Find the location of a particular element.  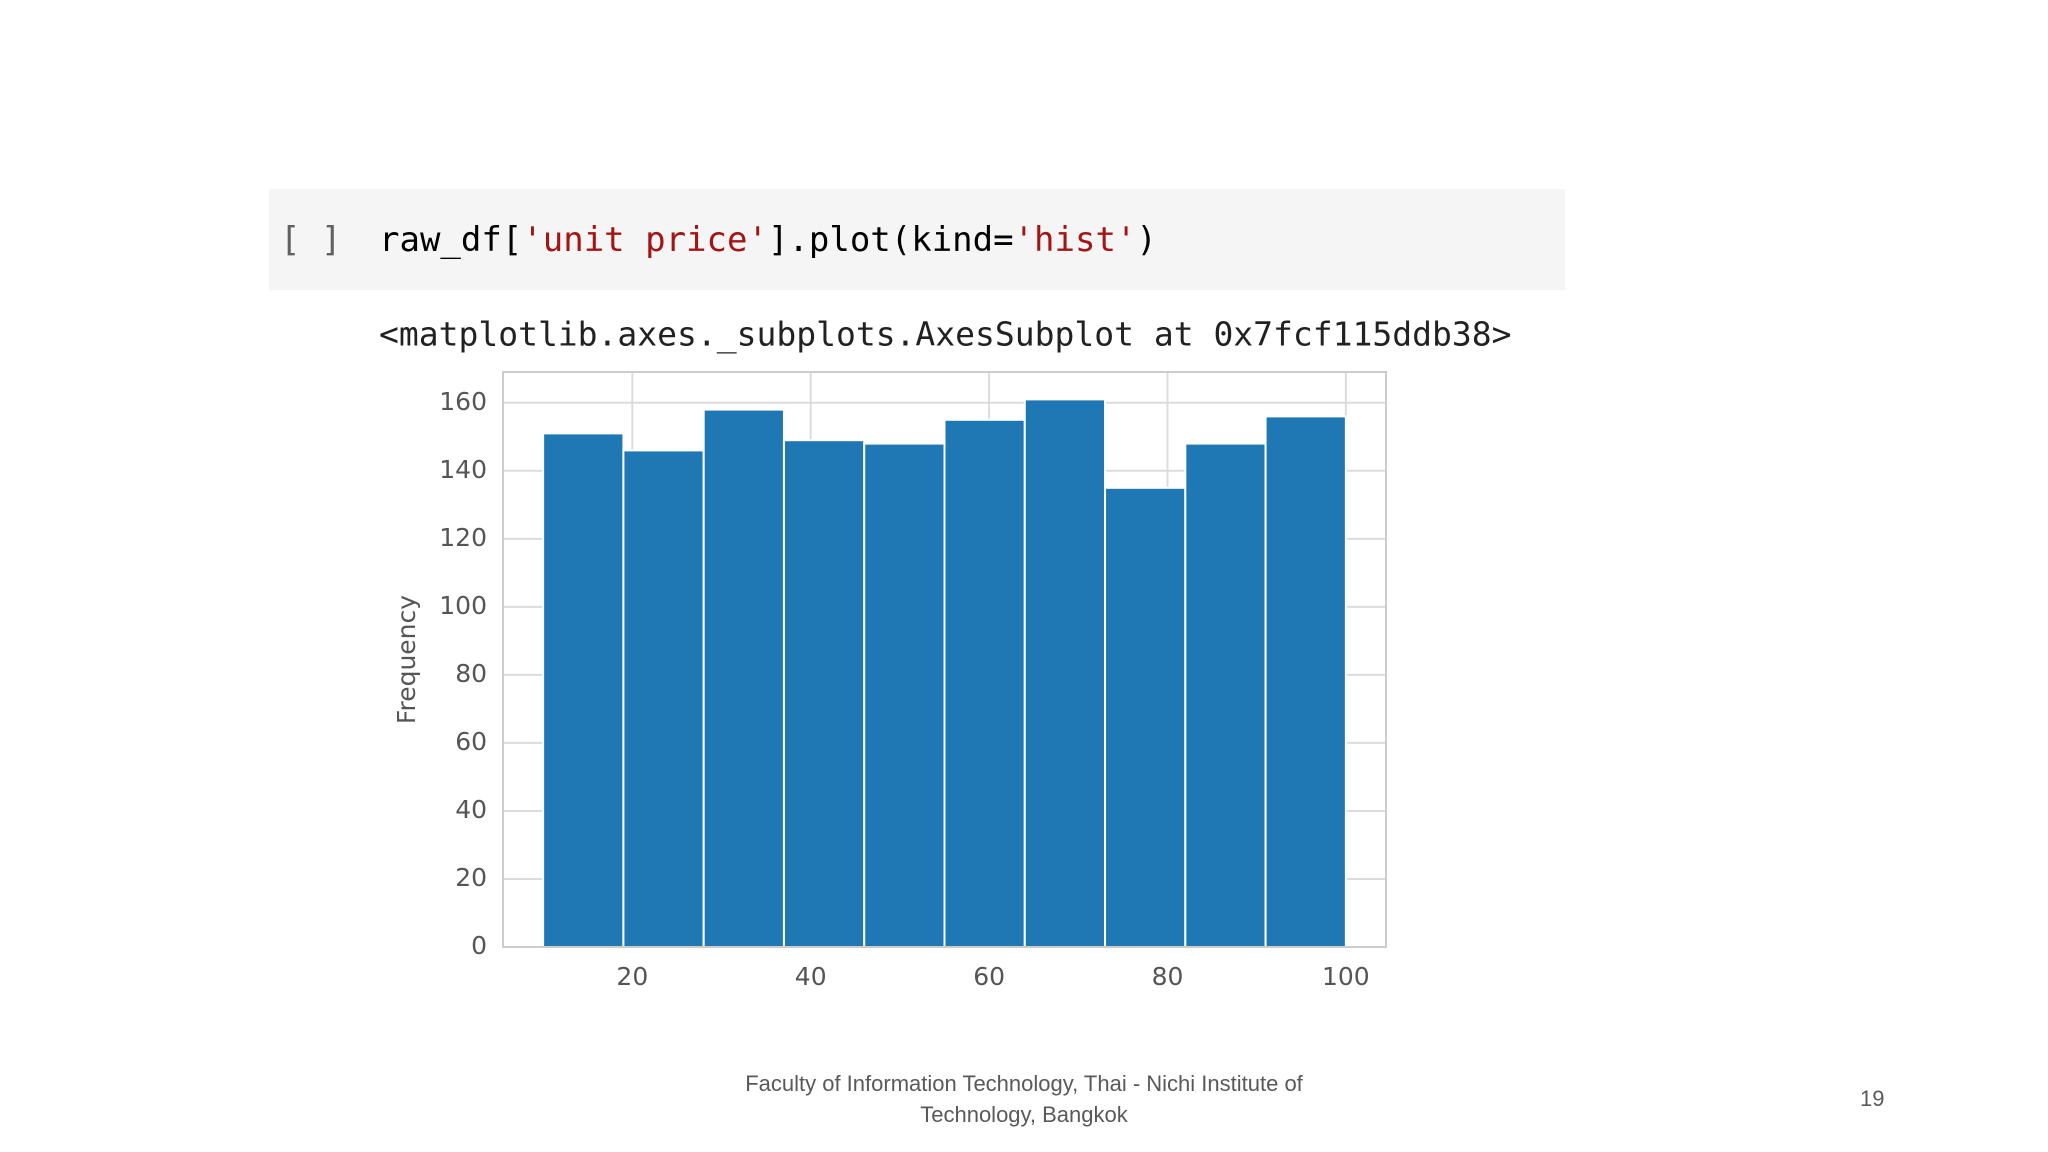

code-line: raw_df['unit price'].plot(kind='hist') is located at coordinates (768, 240).